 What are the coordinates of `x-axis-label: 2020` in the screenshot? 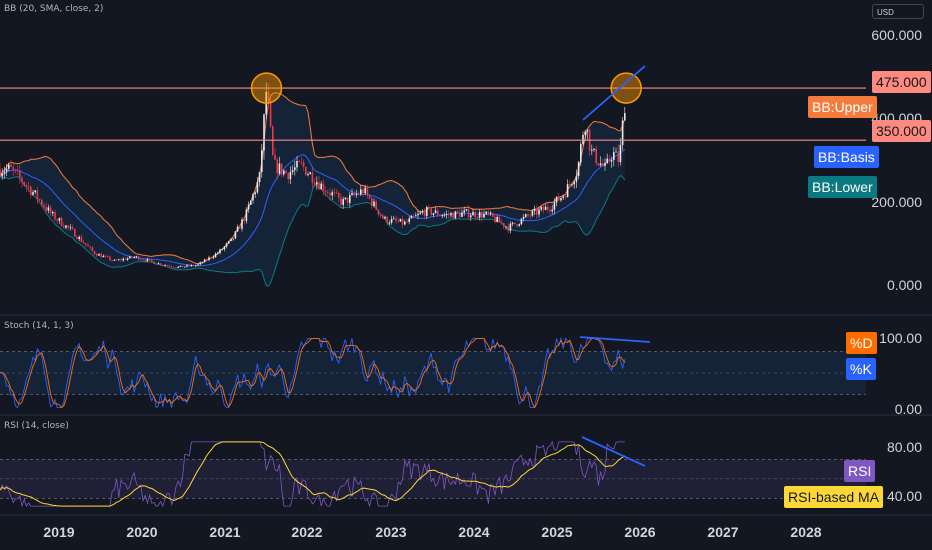 It's located at (142, 532).